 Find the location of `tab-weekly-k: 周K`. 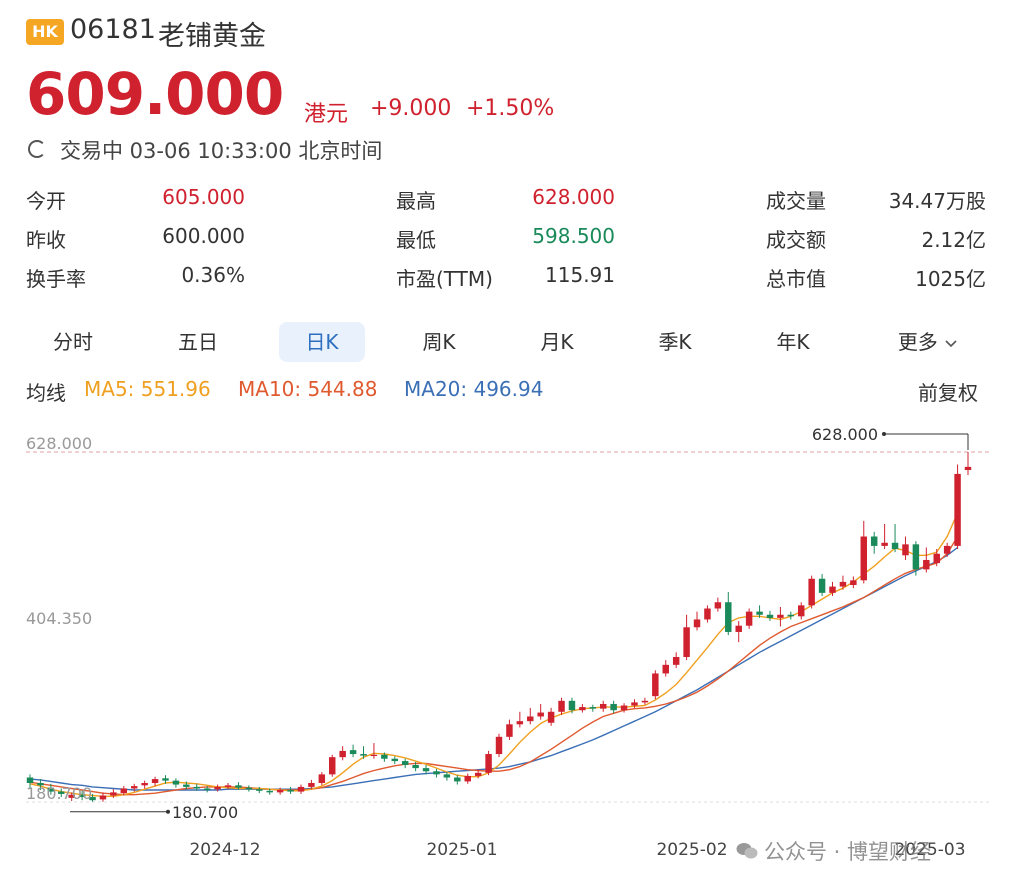

tab-weekly-k: 周K is located at coordinates (439, 342).